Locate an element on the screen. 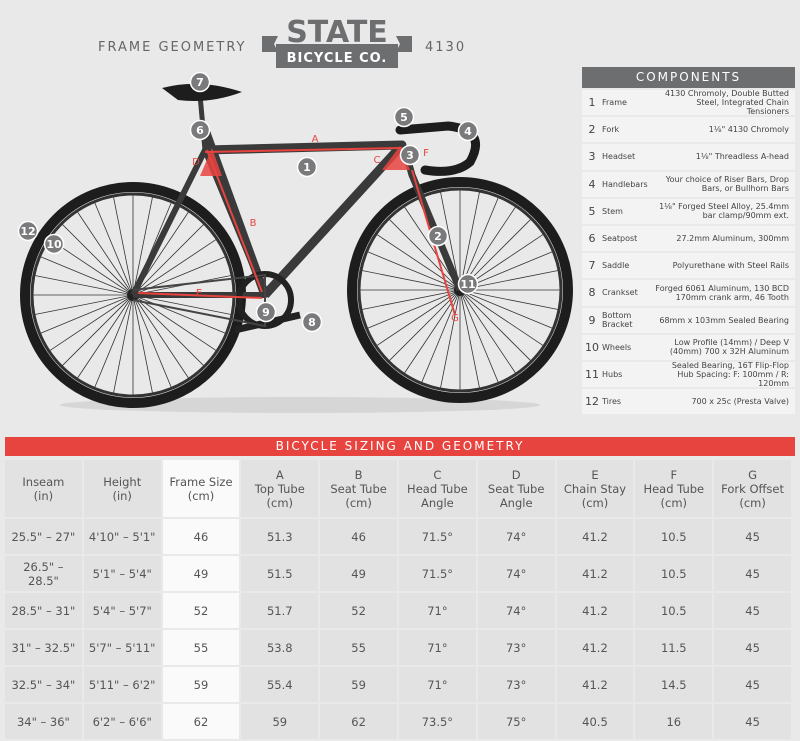  table-cell: 62 is located at coordinates (358, 721).